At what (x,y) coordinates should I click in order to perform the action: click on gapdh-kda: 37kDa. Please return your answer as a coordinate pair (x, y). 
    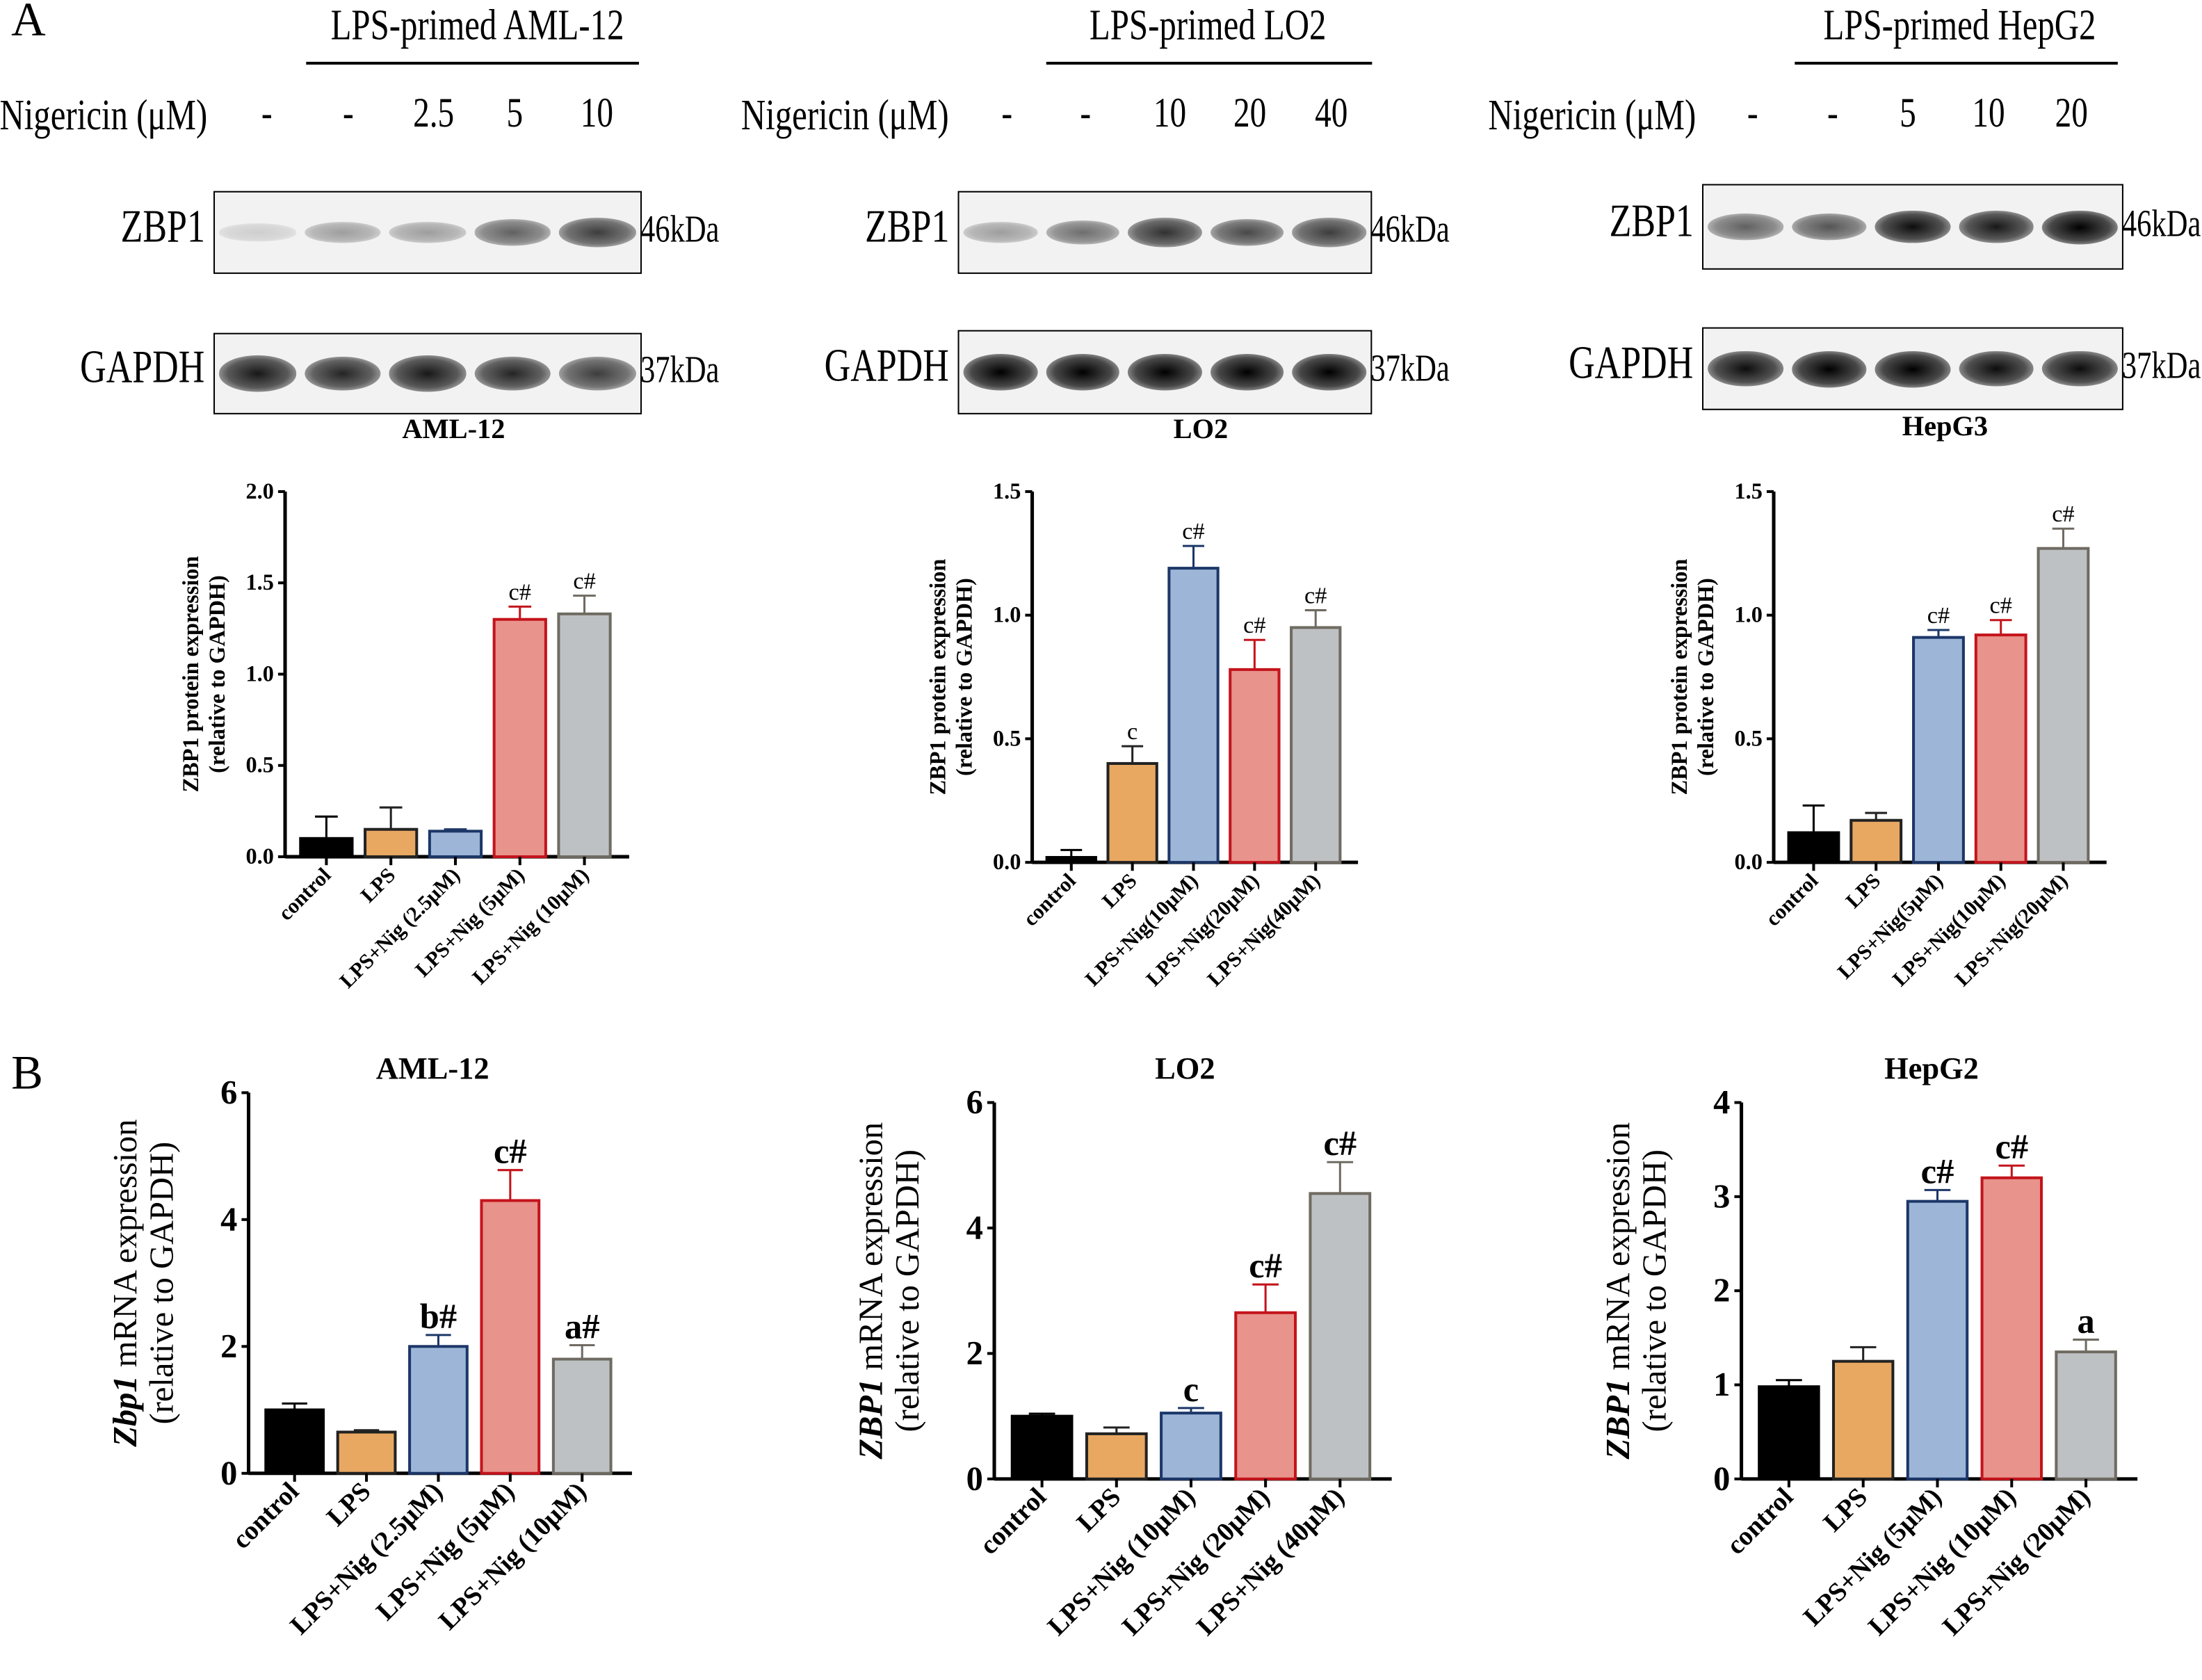
    Looking at the image, I should click on (2162, 365).